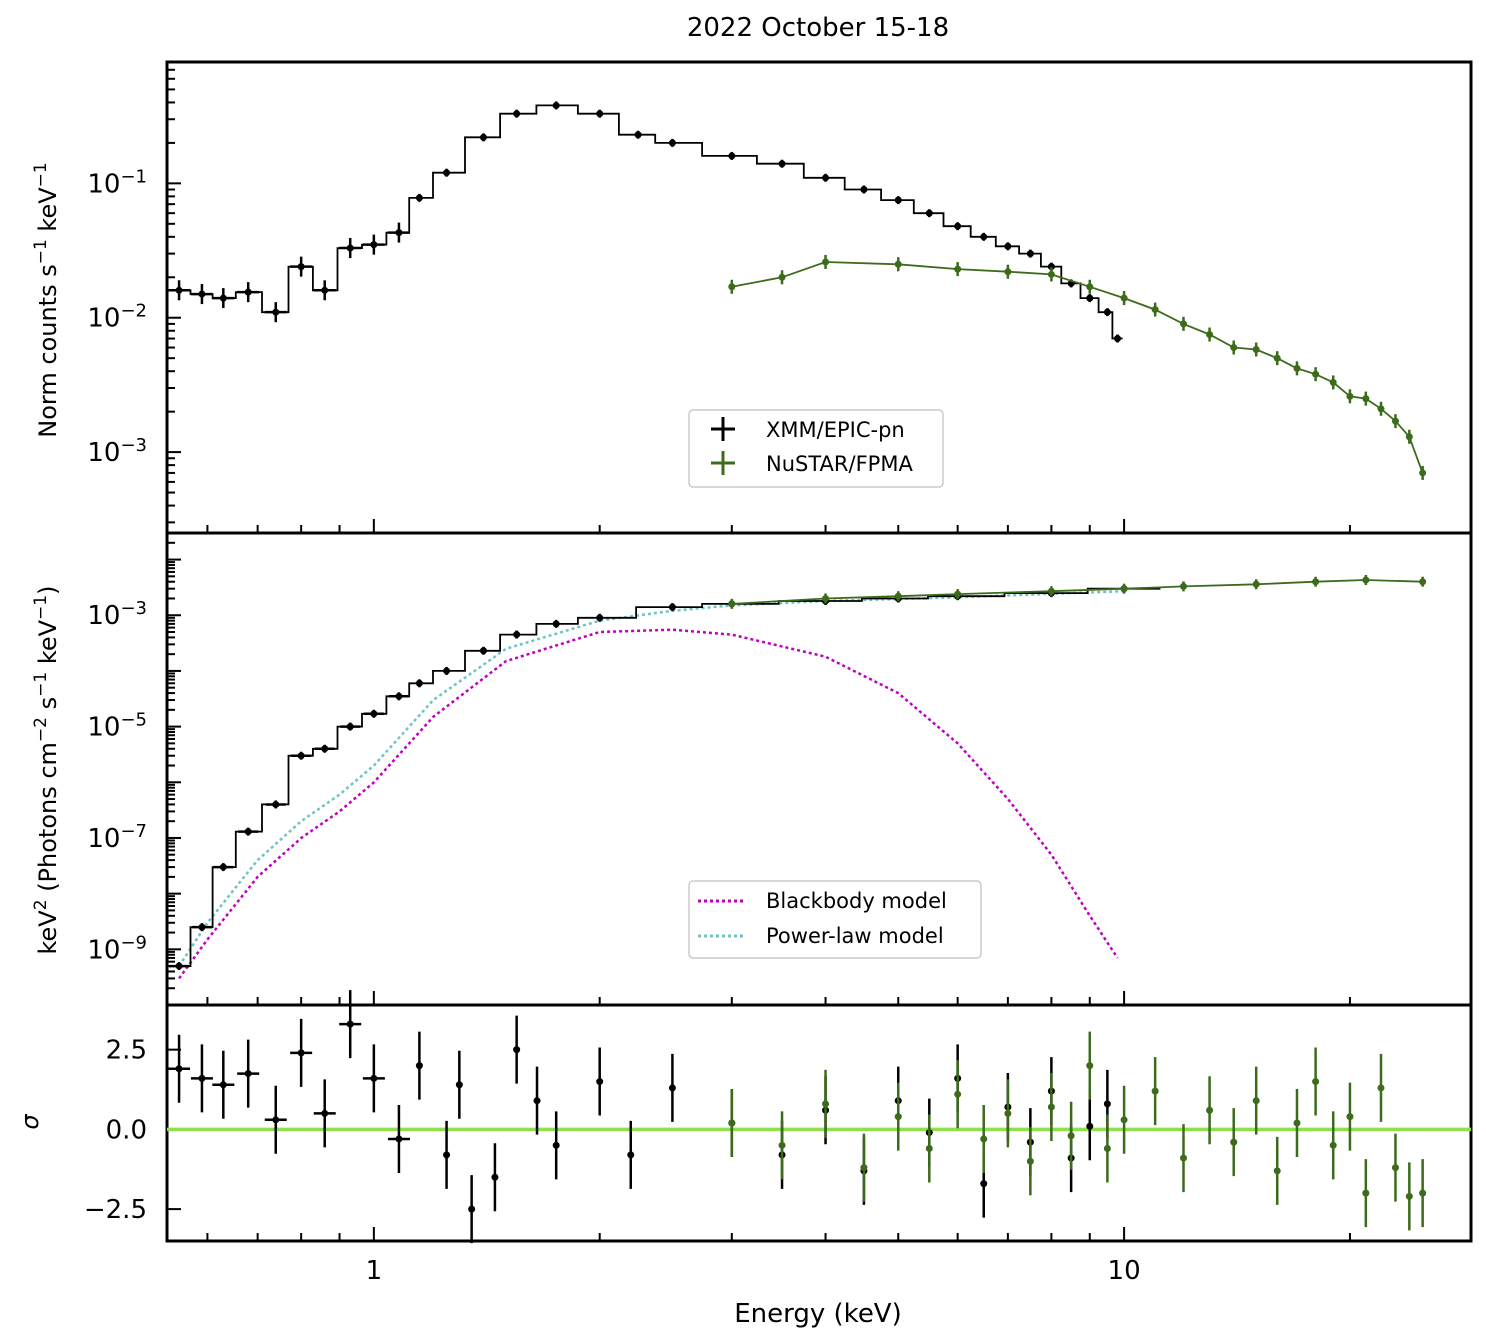 The image size is (1486, 1344). Describe the element at coordinates (835, 430) in the screenshot. I see `legend-xmm-label: XMM/EPIC-pn` at that location.